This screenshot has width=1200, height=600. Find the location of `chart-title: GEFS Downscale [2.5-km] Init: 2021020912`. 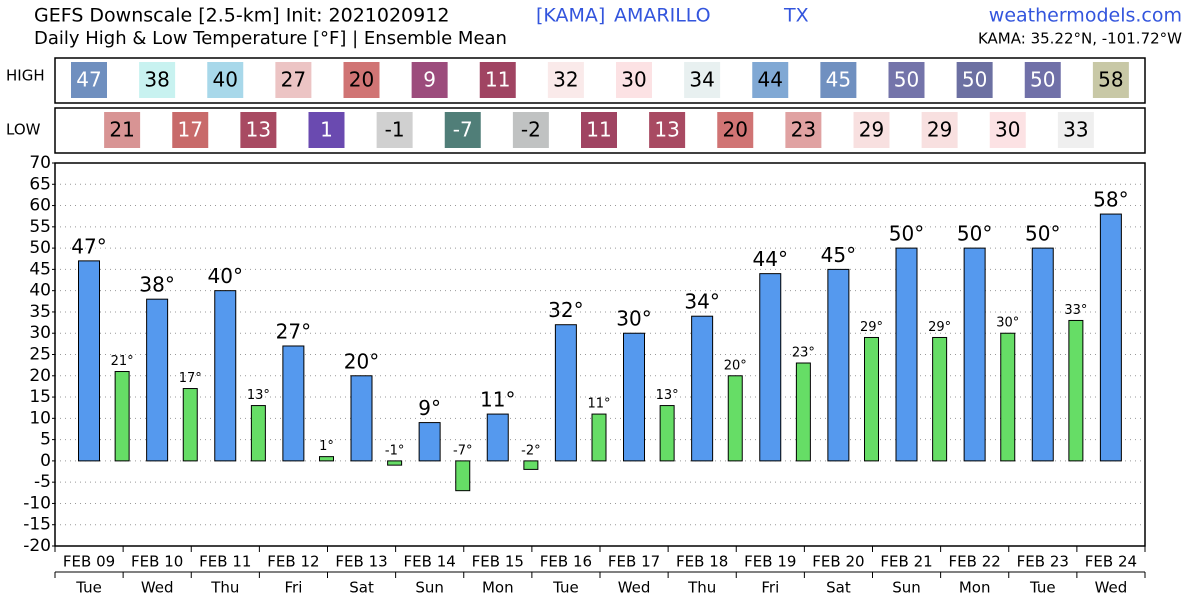

chart-title: GEFS Downscale [2.5-km] Init: 2021020912 is located at coordinates (241, 16).